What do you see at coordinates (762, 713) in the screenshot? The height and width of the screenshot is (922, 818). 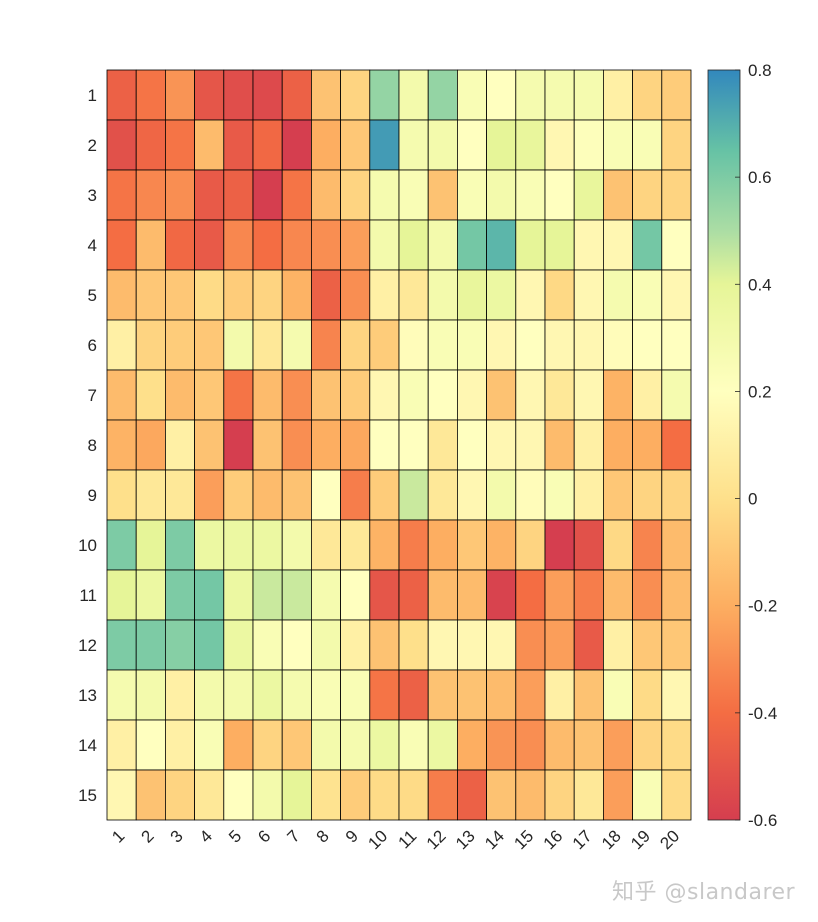 I see `colorbar-tick-label: -0.4` at bounding box center [762, 713].